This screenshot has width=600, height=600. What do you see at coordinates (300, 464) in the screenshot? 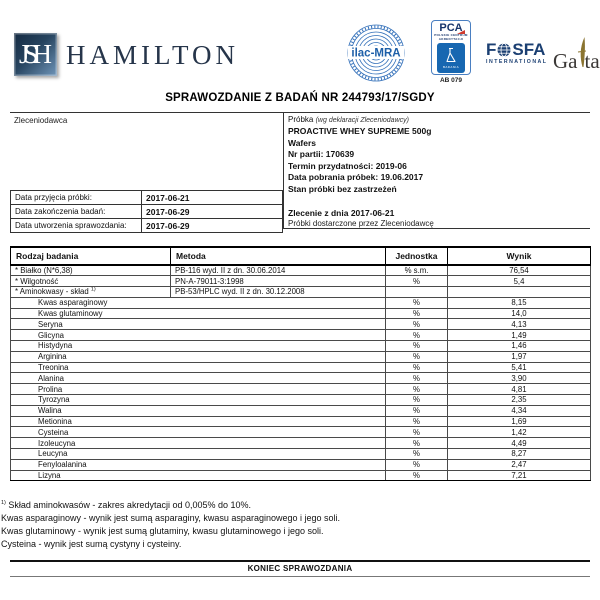
I see `result-row: Fenyloalanina% 2,47` at bounding box center [300, 464].